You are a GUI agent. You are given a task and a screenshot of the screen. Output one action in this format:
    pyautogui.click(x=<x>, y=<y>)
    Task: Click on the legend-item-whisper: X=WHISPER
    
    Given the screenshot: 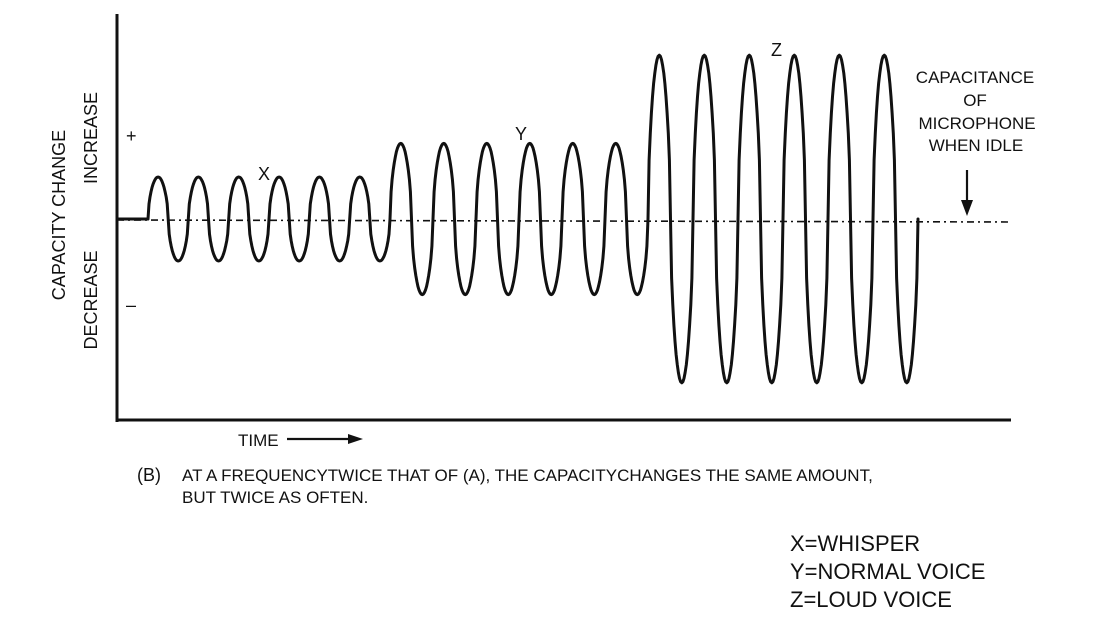 What is the action you would take?
    pyautogui.click(x=855, y=543)
    